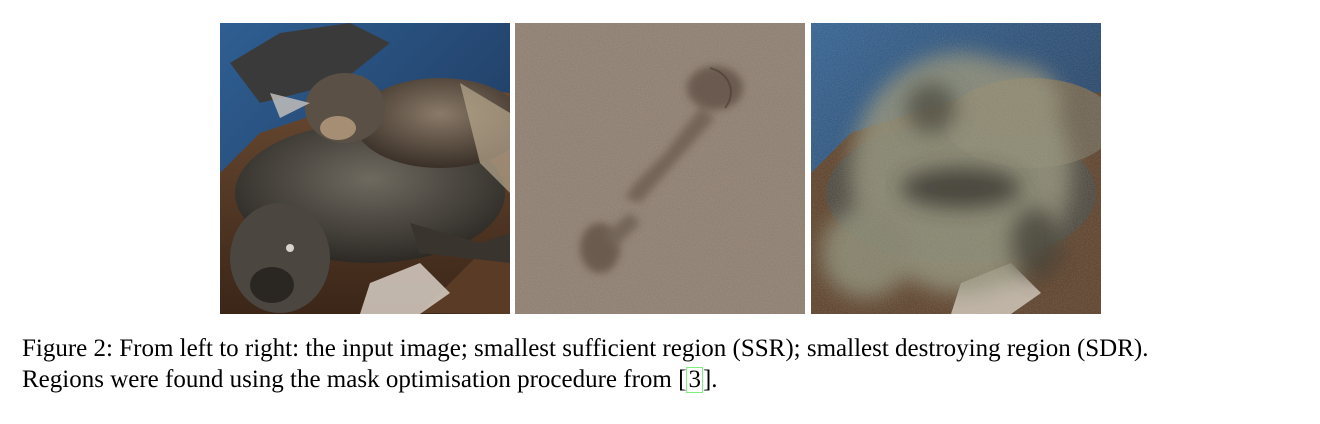  What do you see at coordinates (710, 379) in the screenshot?
I see `caption-line-2-end: ].` at bounding box center [710, 379].